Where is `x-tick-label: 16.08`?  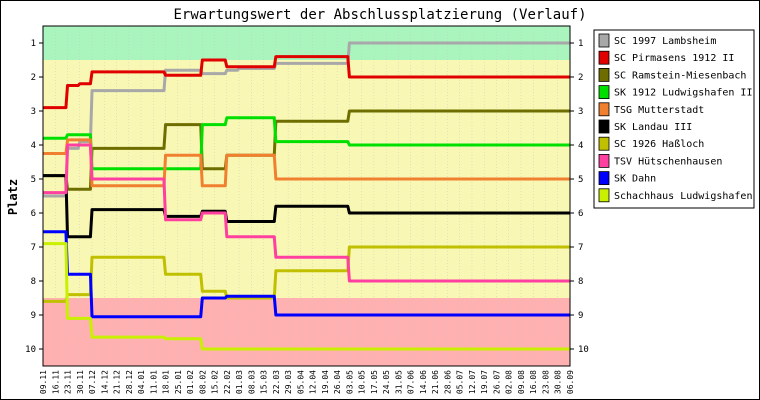
x-tick-label: 16.08 is located at coordinates (533, 382).